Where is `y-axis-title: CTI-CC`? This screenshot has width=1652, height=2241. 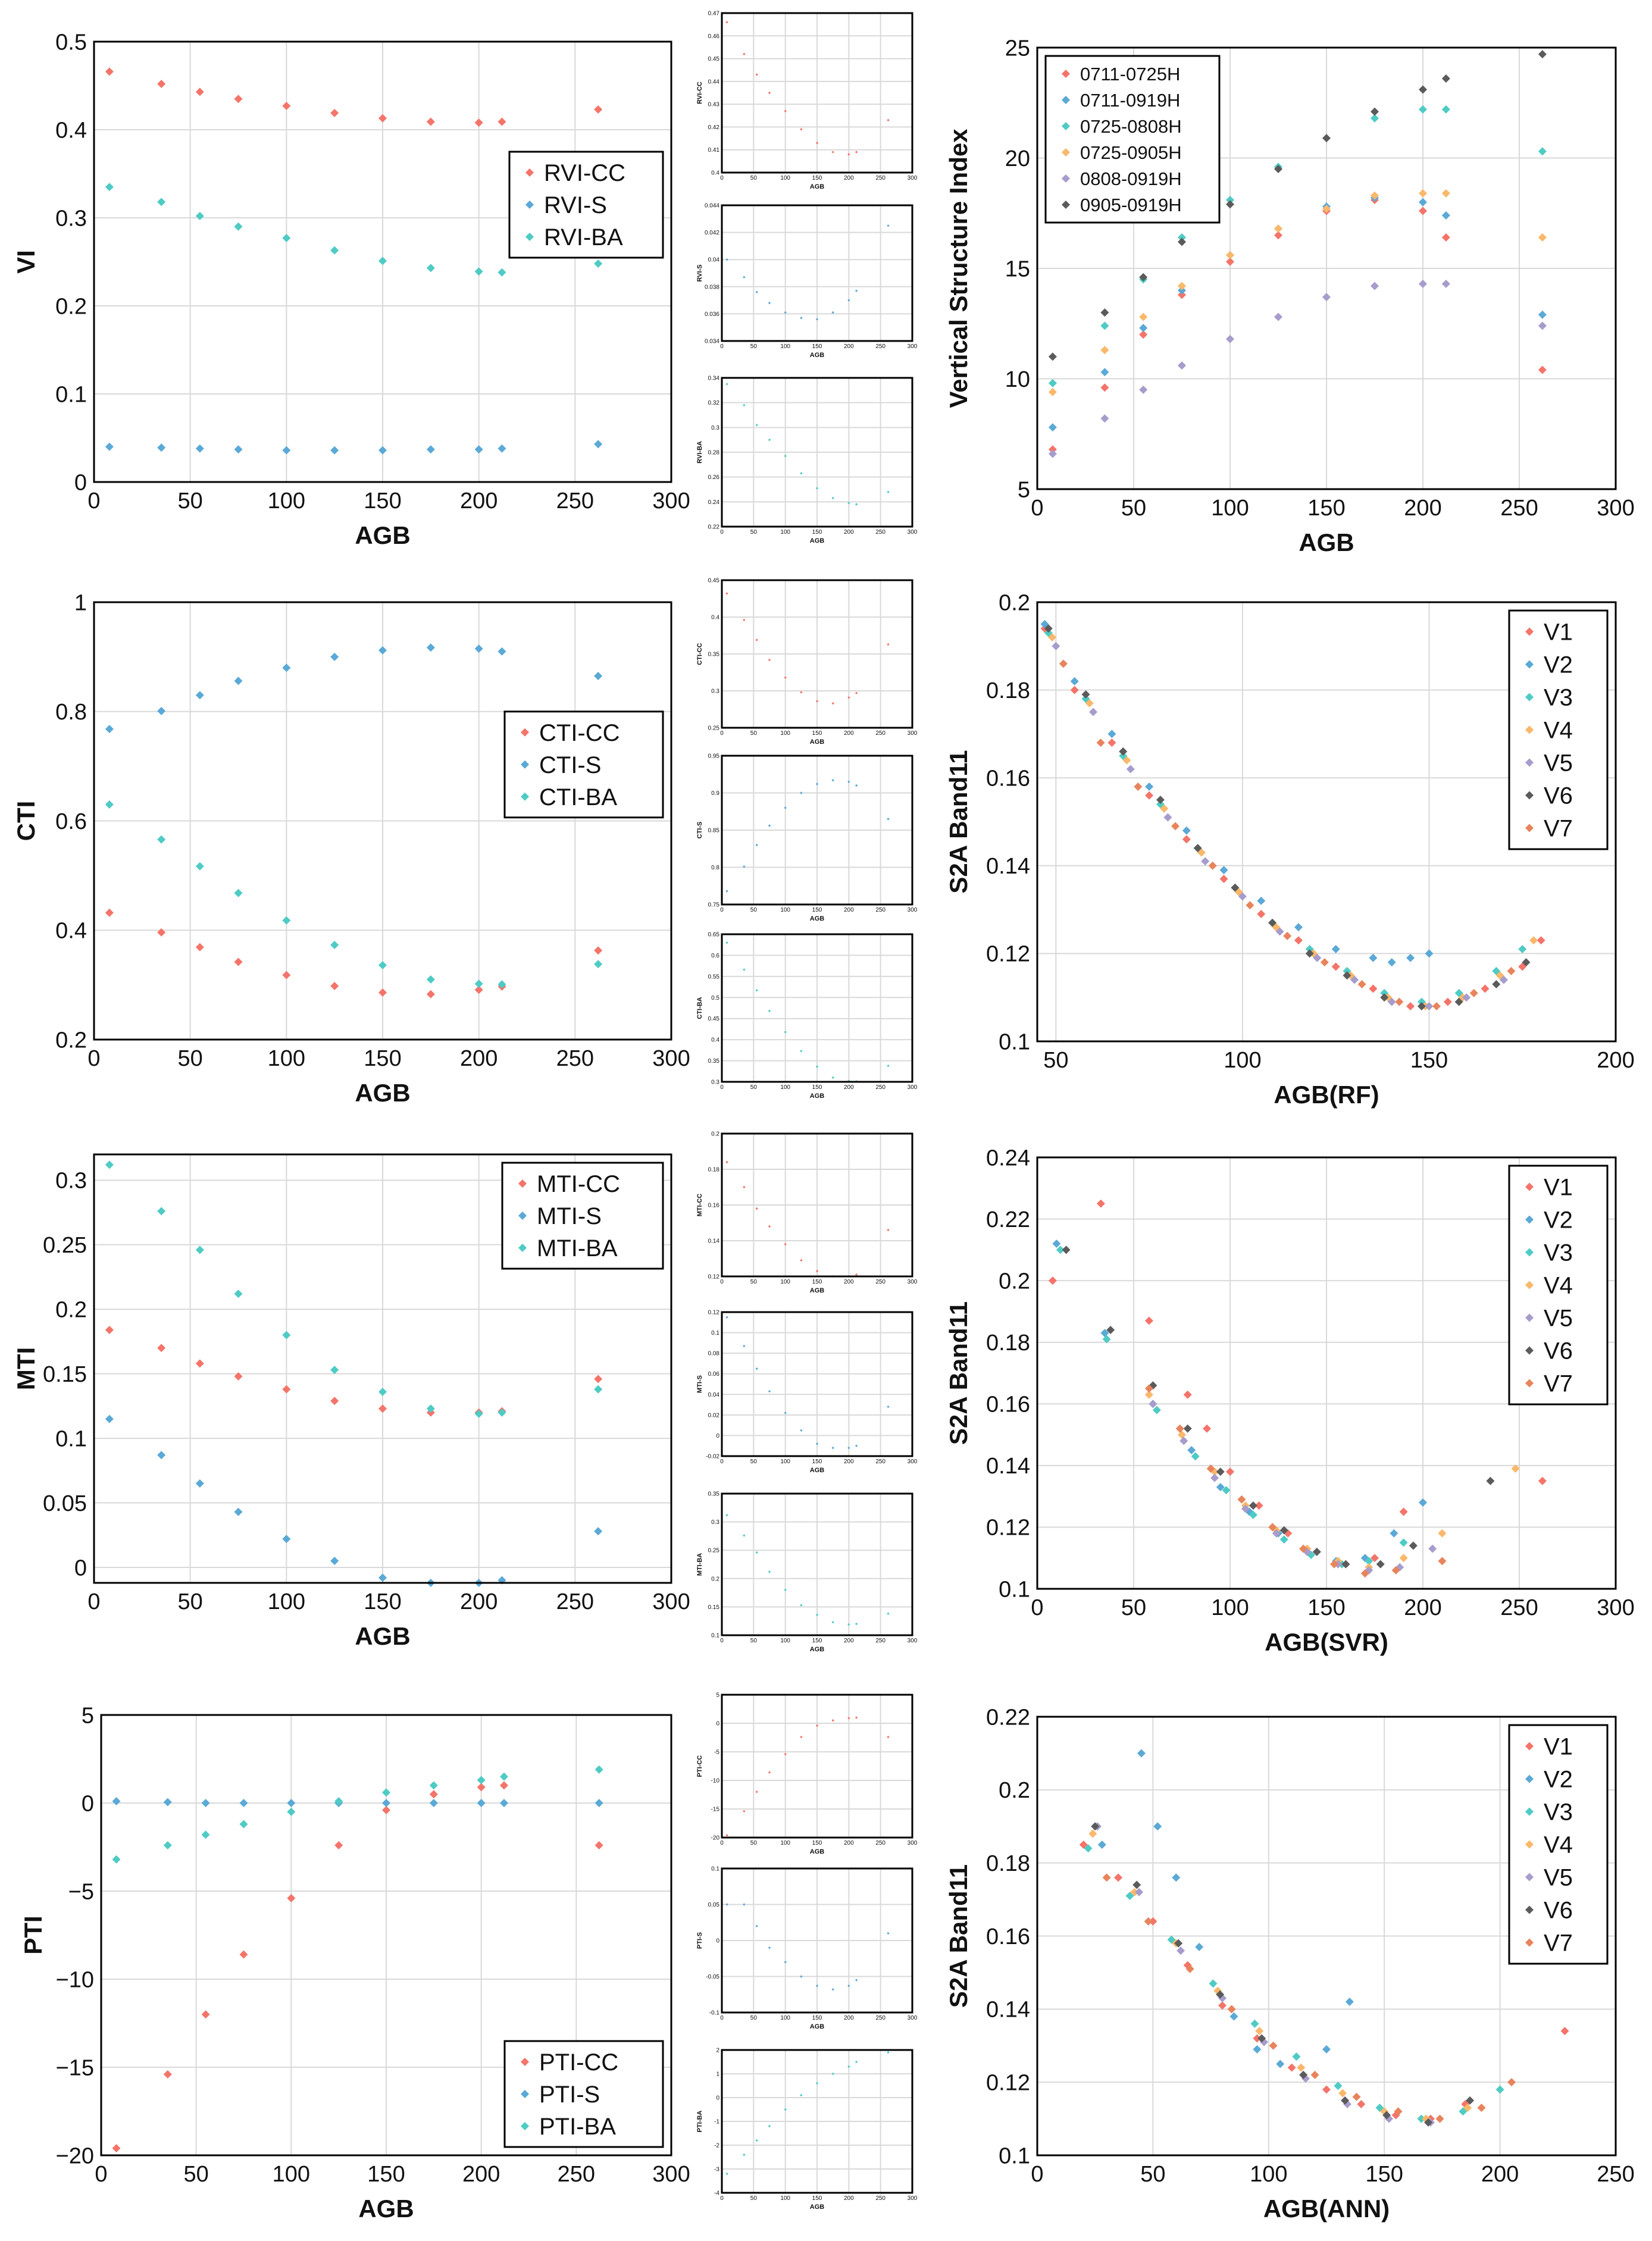 y-axis-title: CTI-CC is located at coordinates (699, 654).